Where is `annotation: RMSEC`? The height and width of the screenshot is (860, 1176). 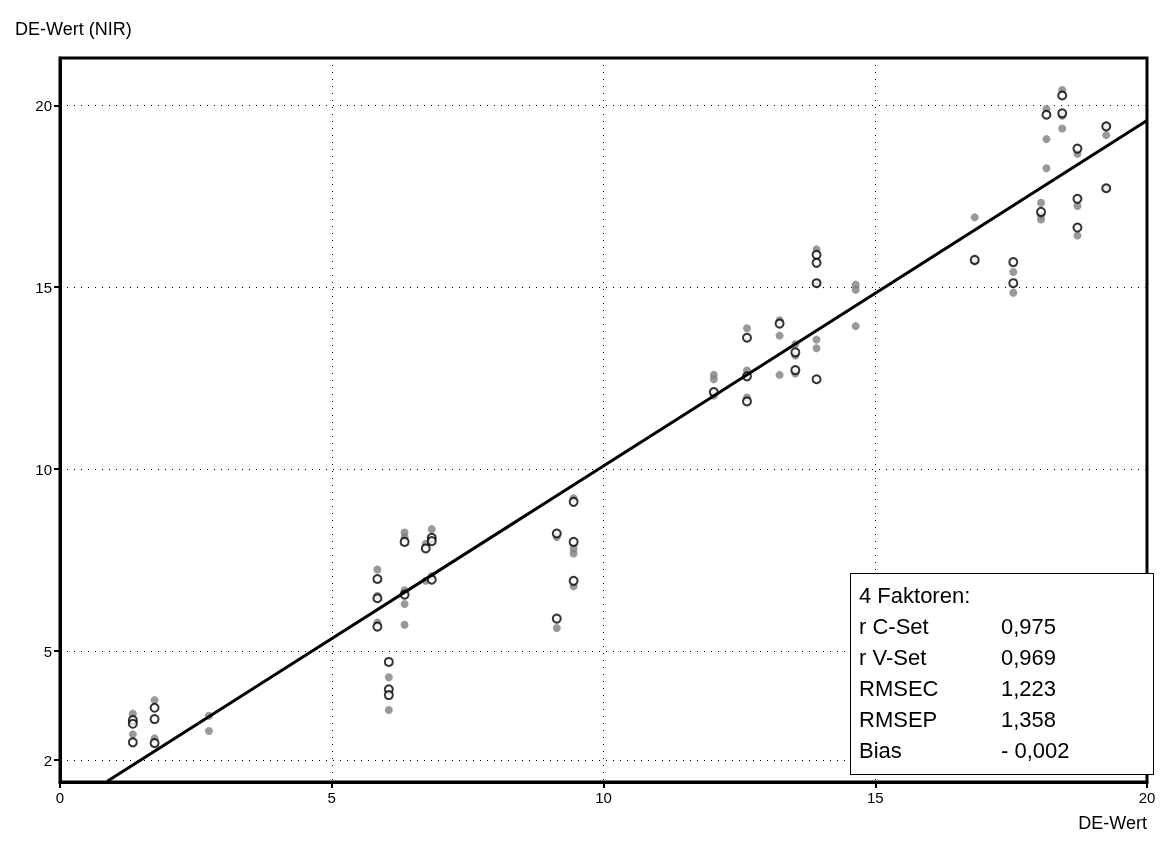 annotation: RMSEC is located at coordinates (899, 689).